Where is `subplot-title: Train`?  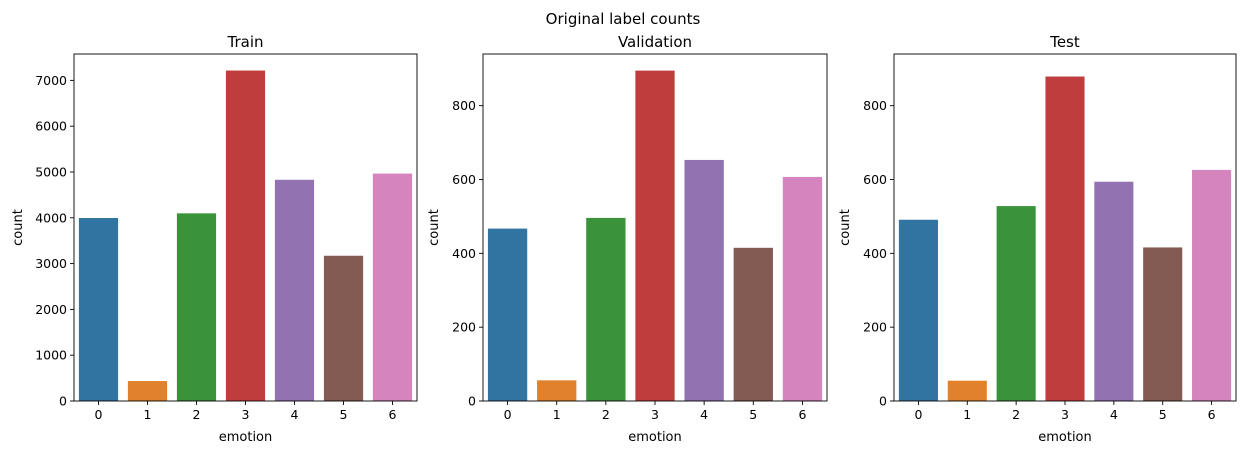 subplot-title: Train is located at coordinates (245, 42).